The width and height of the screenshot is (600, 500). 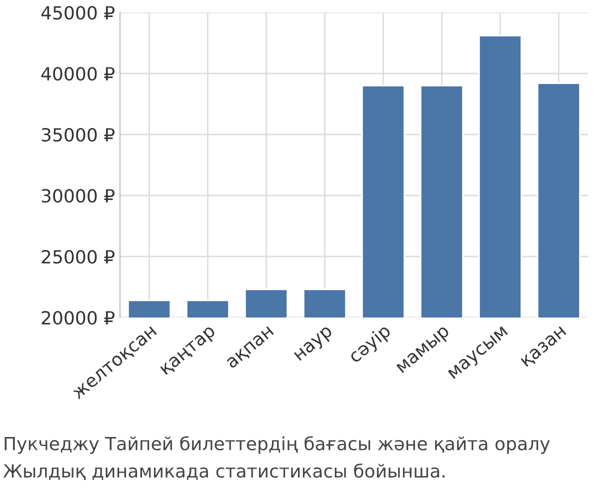 What do you see at coordinates (78, 135) in the screenshot?
I see `y-tick-label: 35000 ₽` at bounding box center [78, 135].